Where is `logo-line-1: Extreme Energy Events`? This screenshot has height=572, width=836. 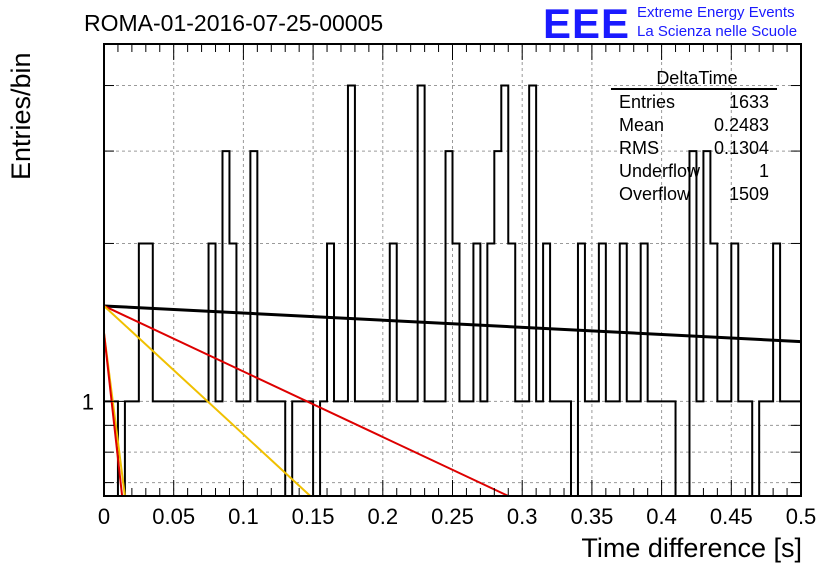
logo-line-1: Extreme Energy Events is located at coordinates (716, 12).